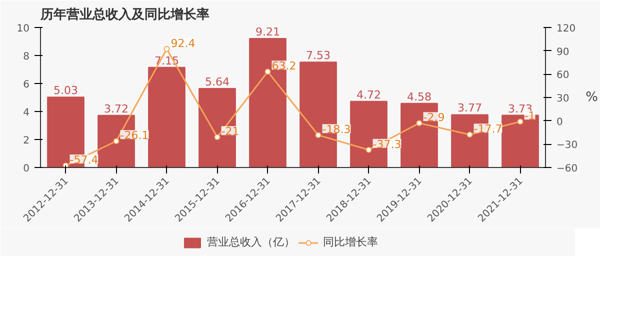  What do you see at coordinates (251, 242) in the screenshot?
I see `legend-label: 营业总收入（亿）` at bounding box center [251, 242].